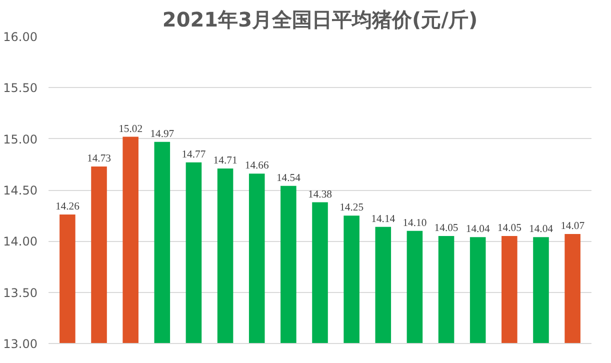 This screenshot has width=611, height=363. What do you see at coordinates (20, 37) in the screenshot?
I see `y-tick-label: 16.00` at bounding box center [20, 37].